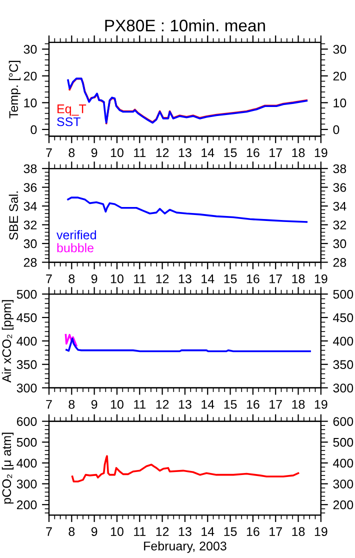  I want to click on y2-tick-label: 32, so click(339, 225).